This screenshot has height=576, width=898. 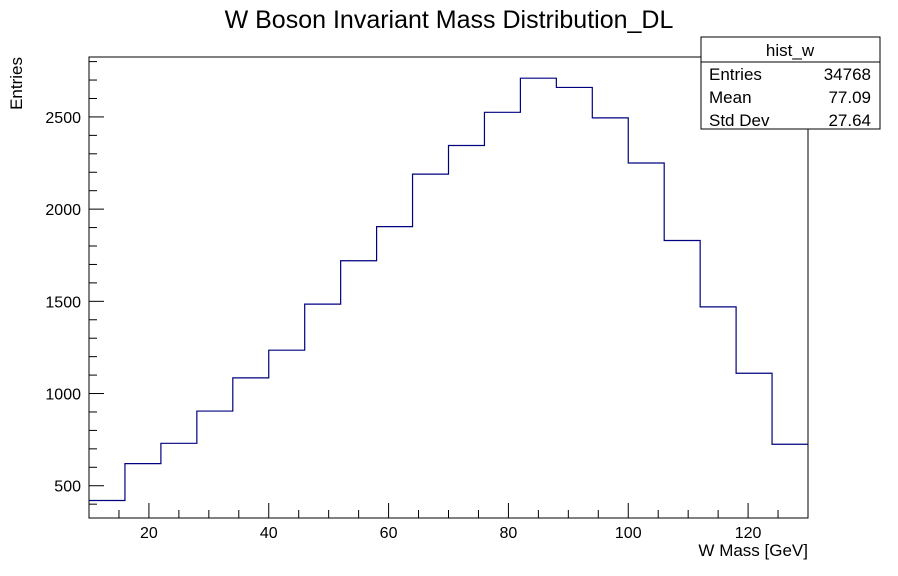 What do you see at coordinates (509, 533) in the screenshot?
I see `x-tick-label: 80` at bounding box center [509, 533].